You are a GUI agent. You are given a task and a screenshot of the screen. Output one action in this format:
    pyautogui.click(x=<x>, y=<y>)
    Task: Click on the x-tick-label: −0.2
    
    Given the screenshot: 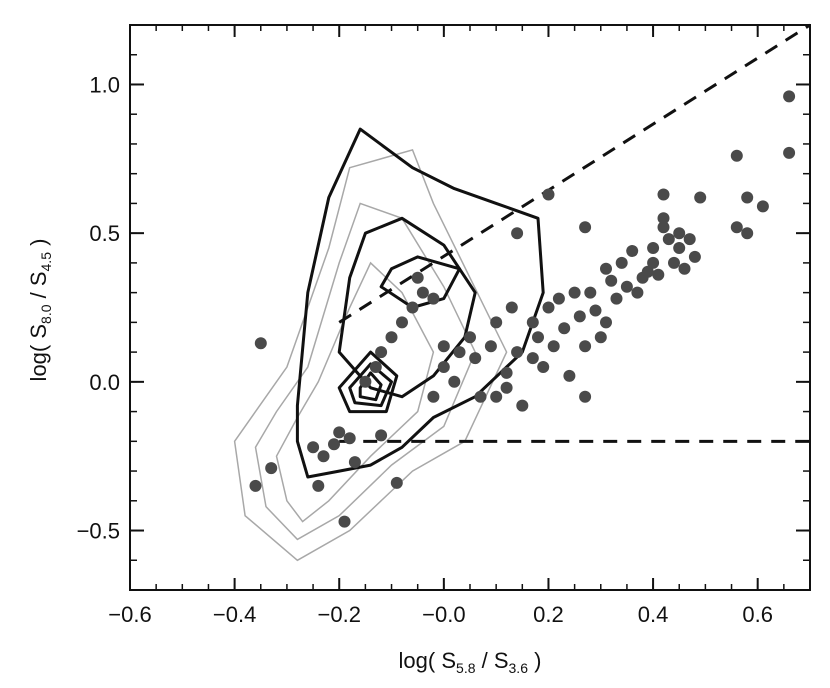 What is the action you would take?
    pyautogui.click(x=339, y=614)
    